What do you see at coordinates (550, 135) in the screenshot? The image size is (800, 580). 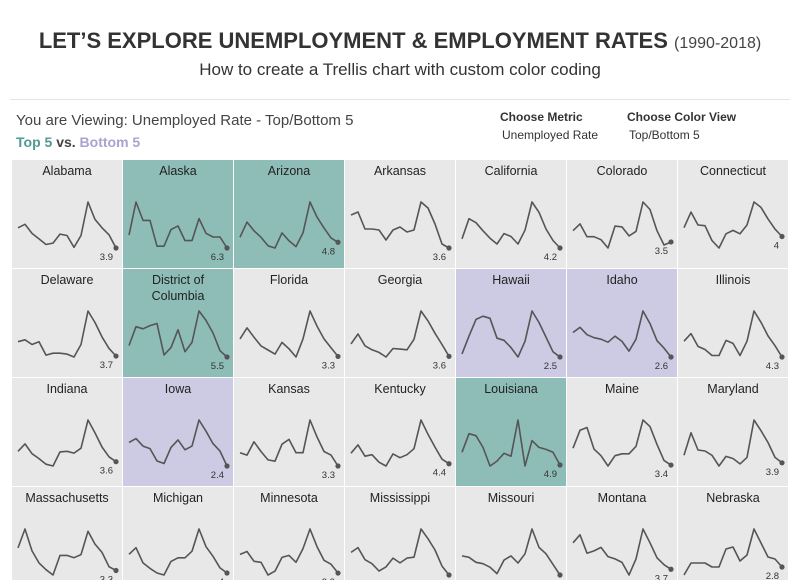 I see `metric-dropdown: Unemployed Rate` at bounding box center [550, 135].